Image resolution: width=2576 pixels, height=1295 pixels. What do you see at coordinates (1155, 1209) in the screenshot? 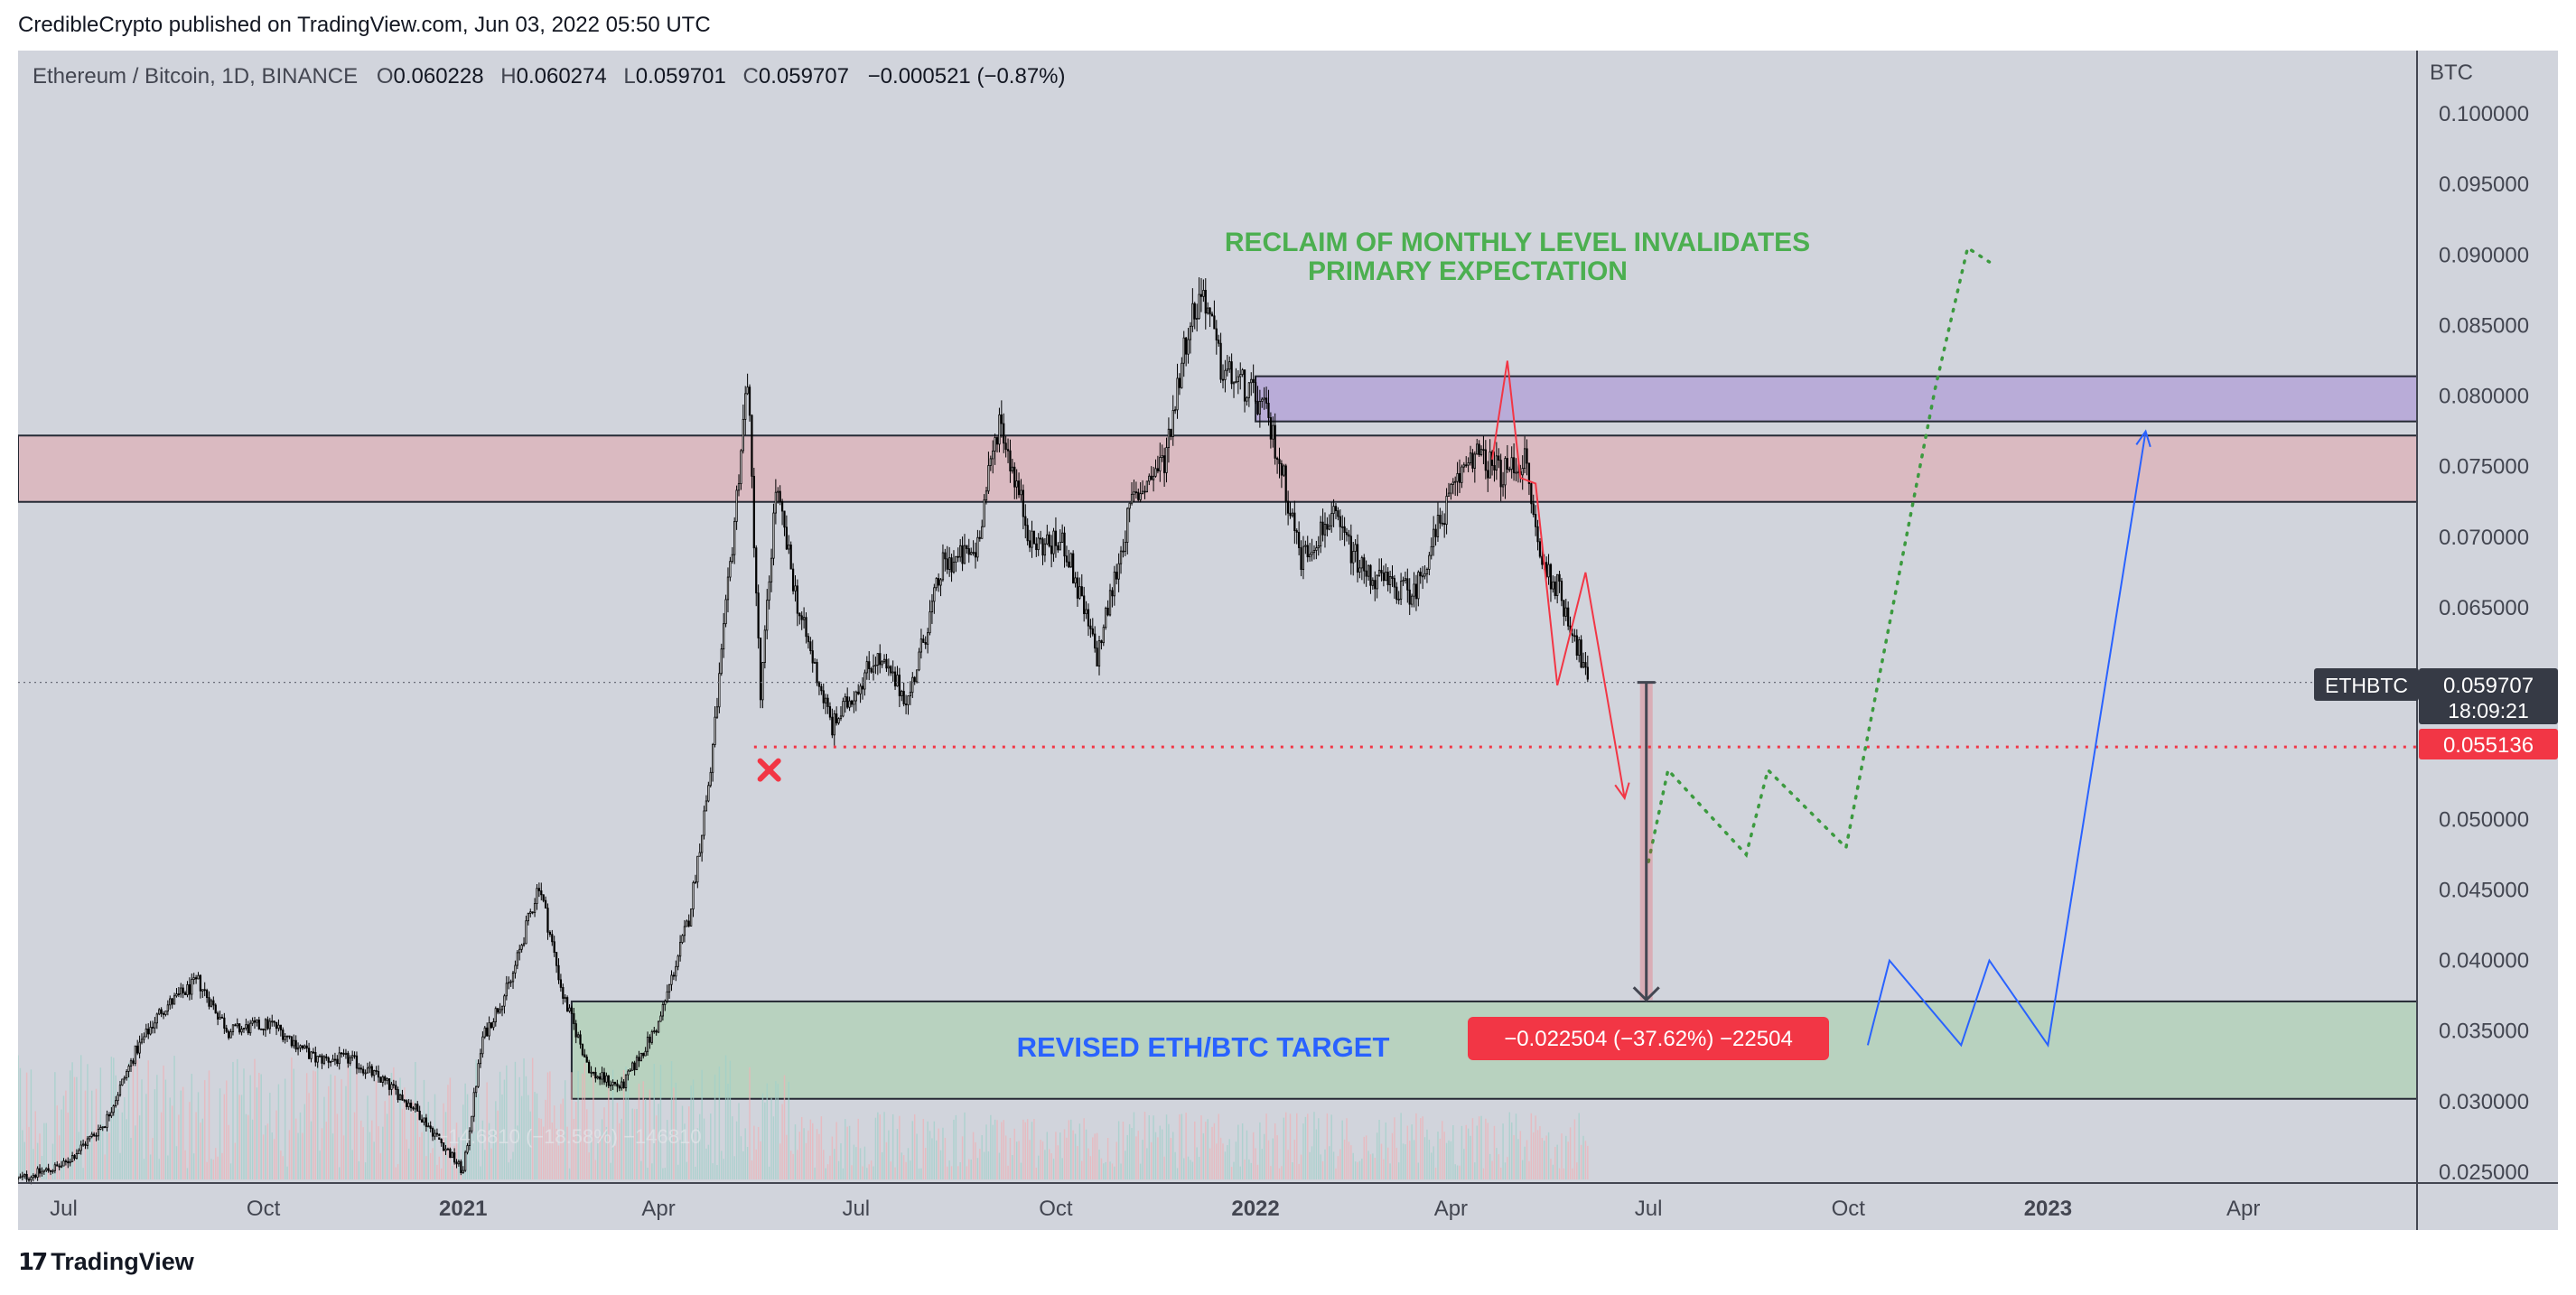
I see `time-axis: Jul Oct 2021 Apr Jul Oct 2022 Apr Jul Oct 2023 Apr` at bounding box center [1155, 1209].